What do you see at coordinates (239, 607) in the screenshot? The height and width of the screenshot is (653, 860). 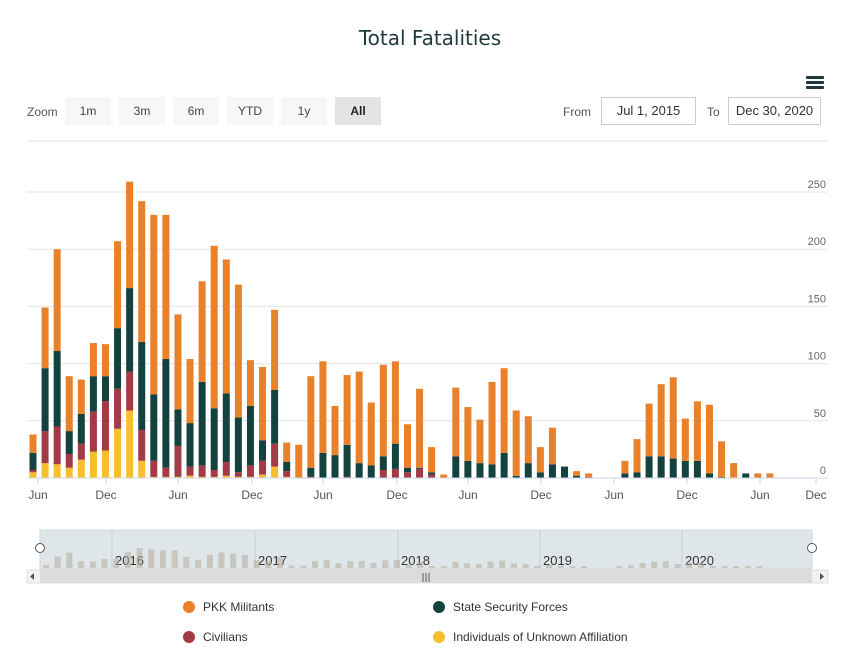 I see `legend-item-pkk: PKK Militants` at bounding box center [239, 607].